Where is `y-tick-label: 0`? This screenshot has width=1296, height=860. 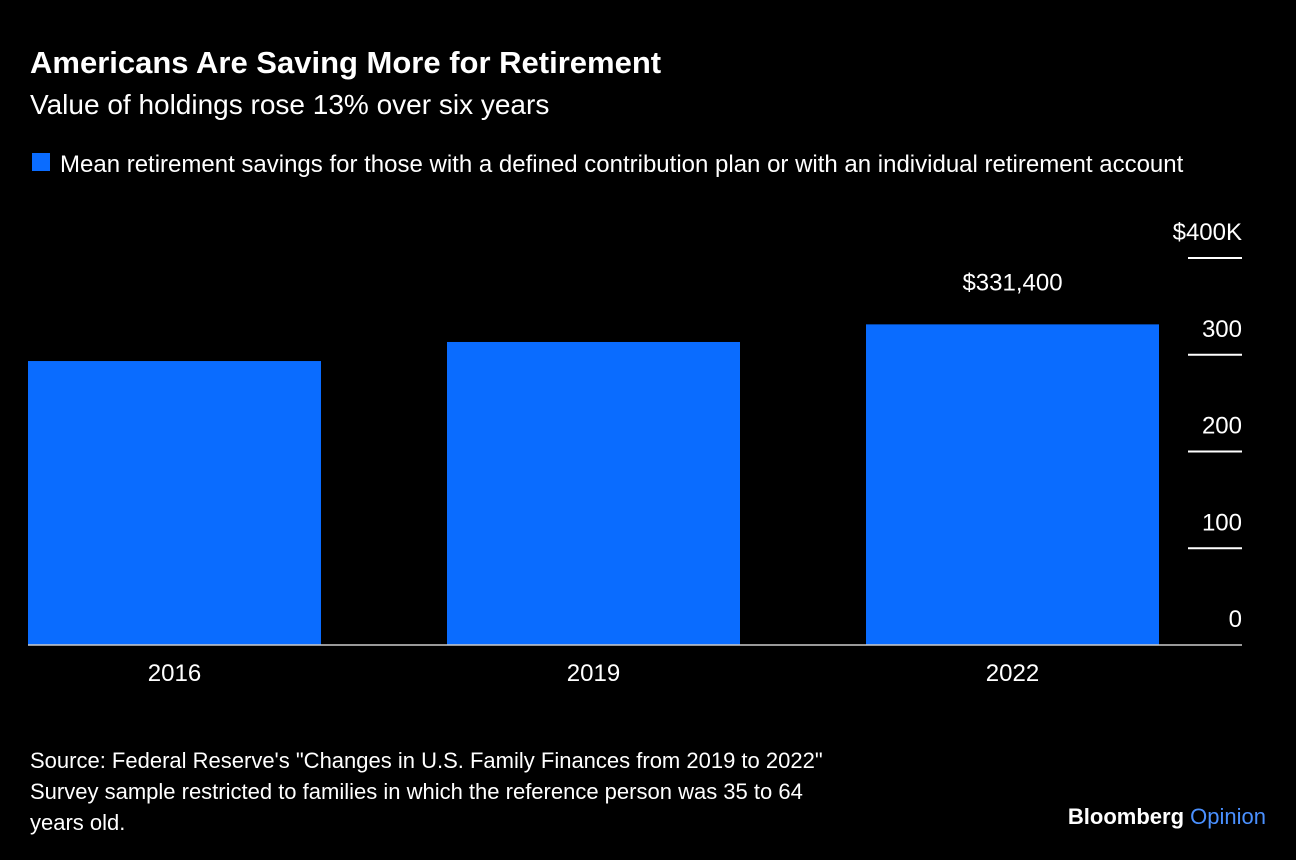 y-tick-label: 0 is located at coordinates (1235, 619).